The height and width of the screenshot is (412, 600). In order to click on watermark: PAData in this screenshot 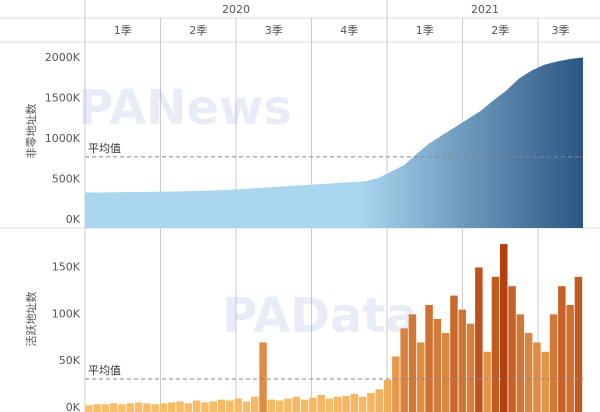, I will do `click(320, 316)`.